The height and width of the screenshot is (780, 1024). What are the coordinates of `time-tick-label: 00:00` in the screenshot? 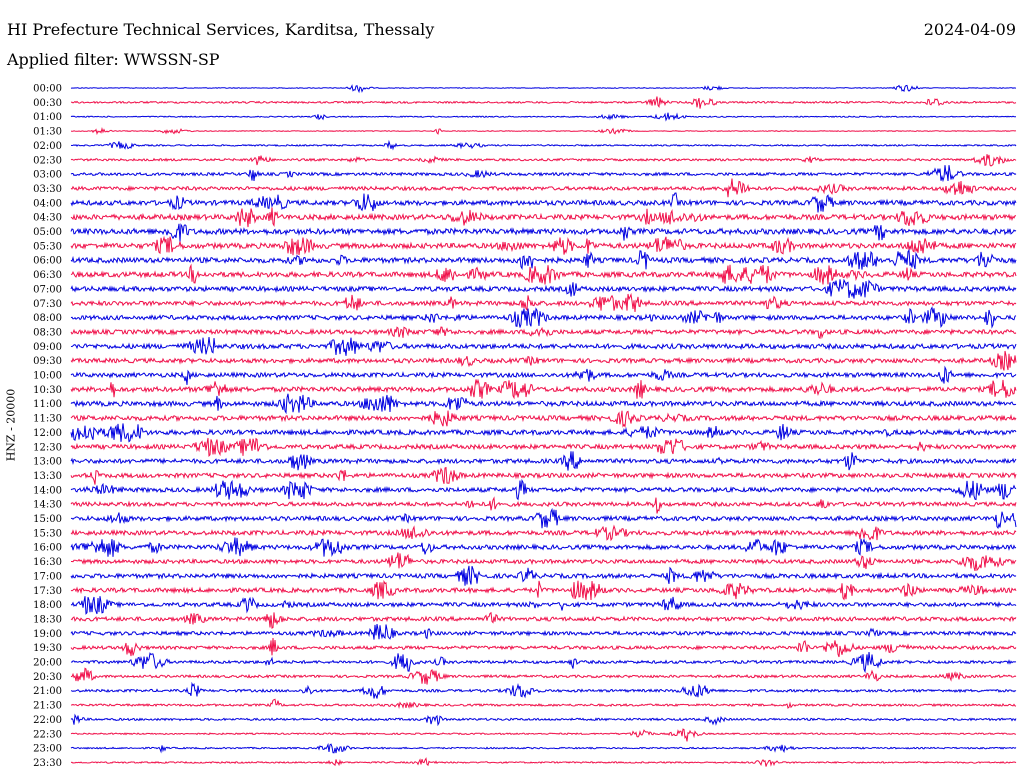 It's located at (47, 89).